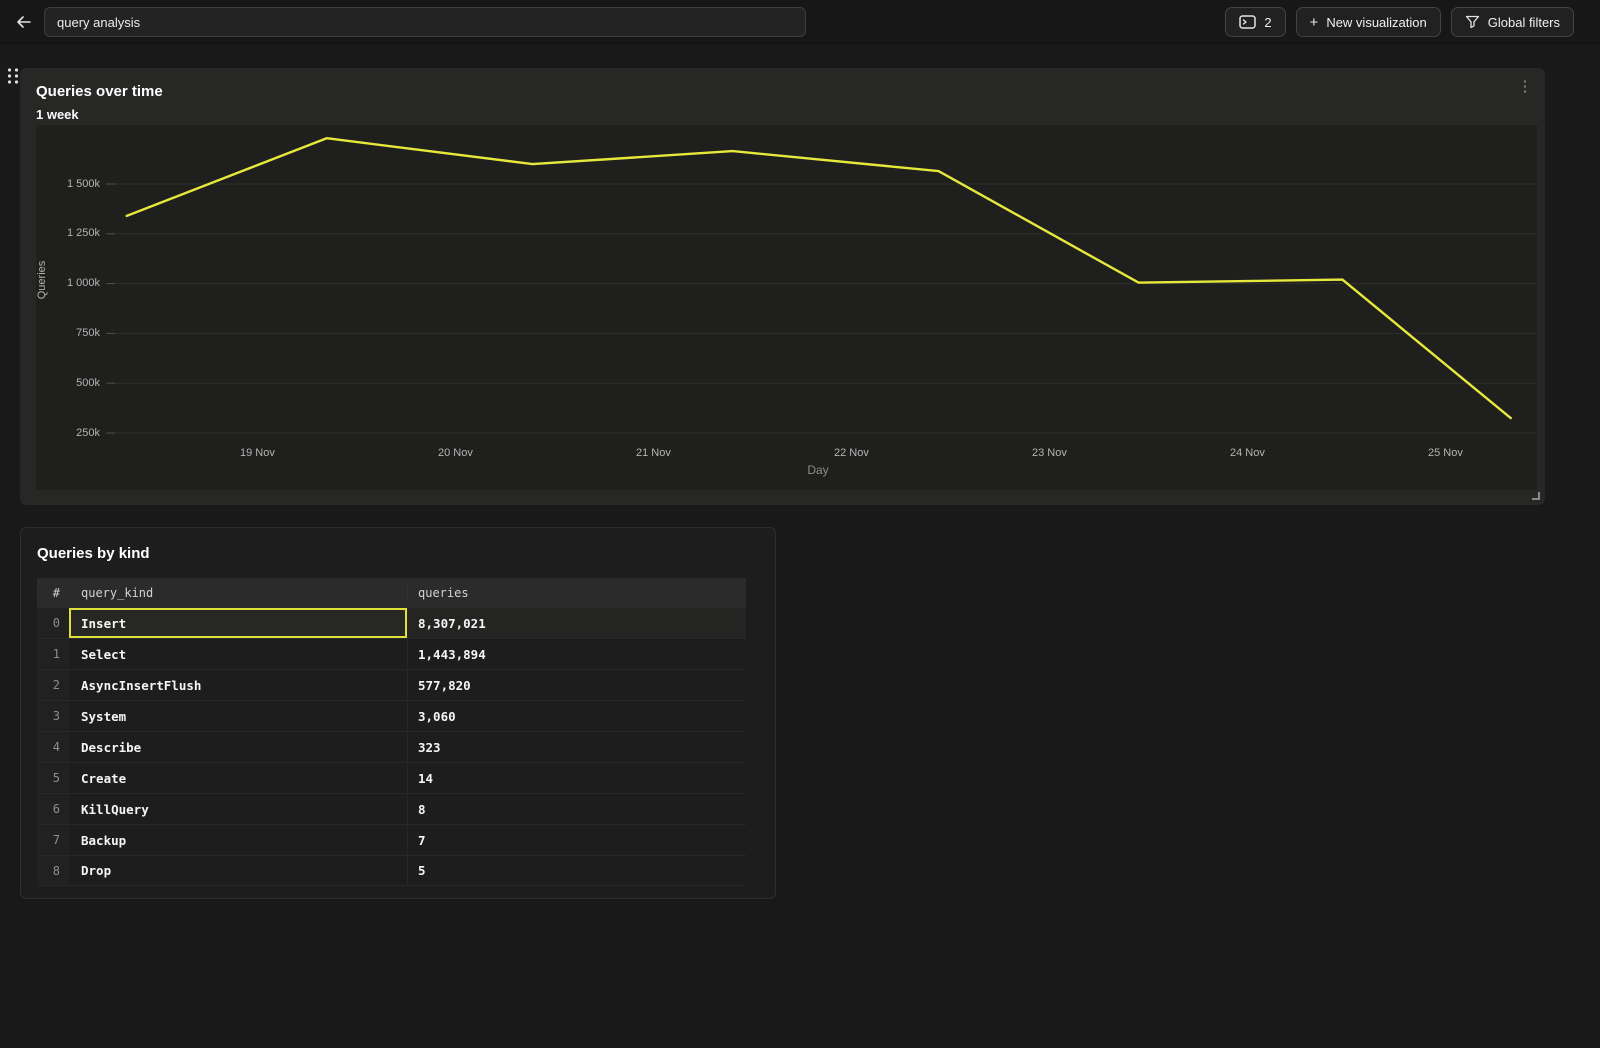  What do you see at coordinates (53, 840) in the screenshot?
I see `row-index: 7` at bounding box center [53, 840].